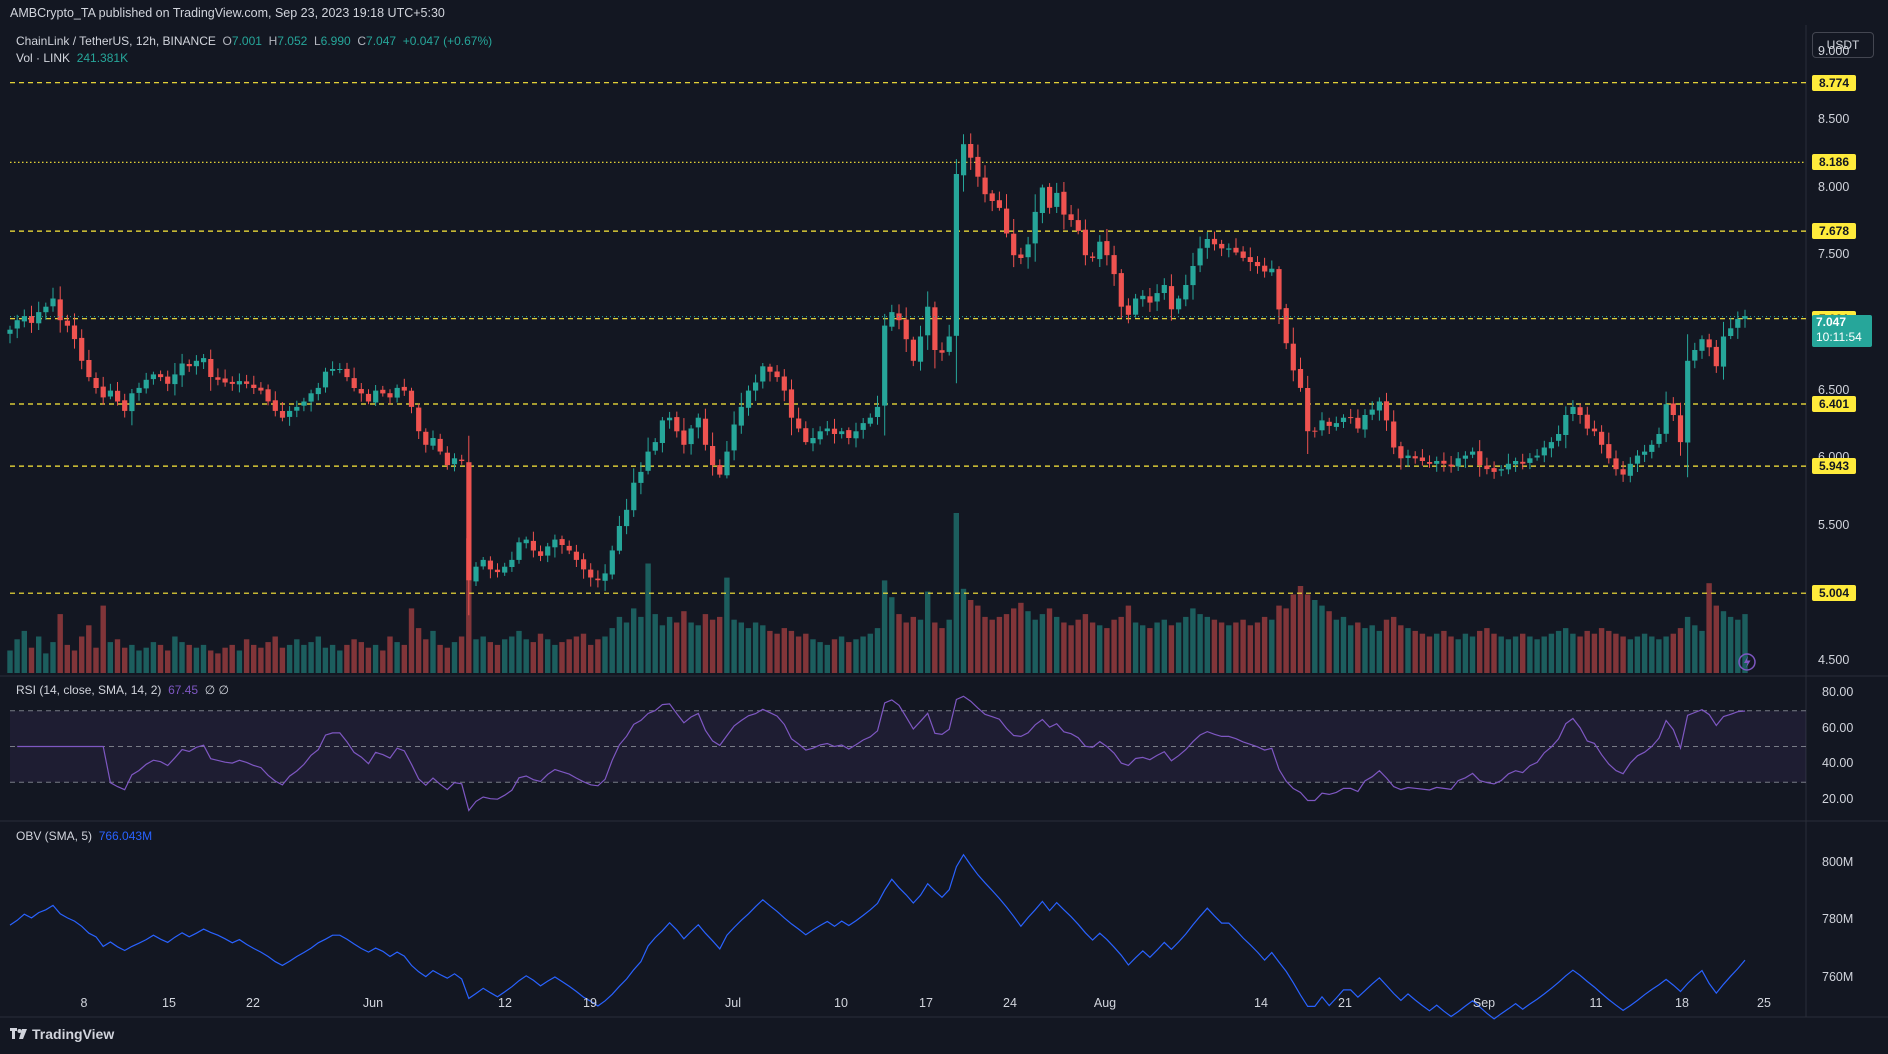  What do you see at coordinates (1834, 525) in the screenshot?
I see `price-tick-label: 5.500` at bounding box center [1834, 525].